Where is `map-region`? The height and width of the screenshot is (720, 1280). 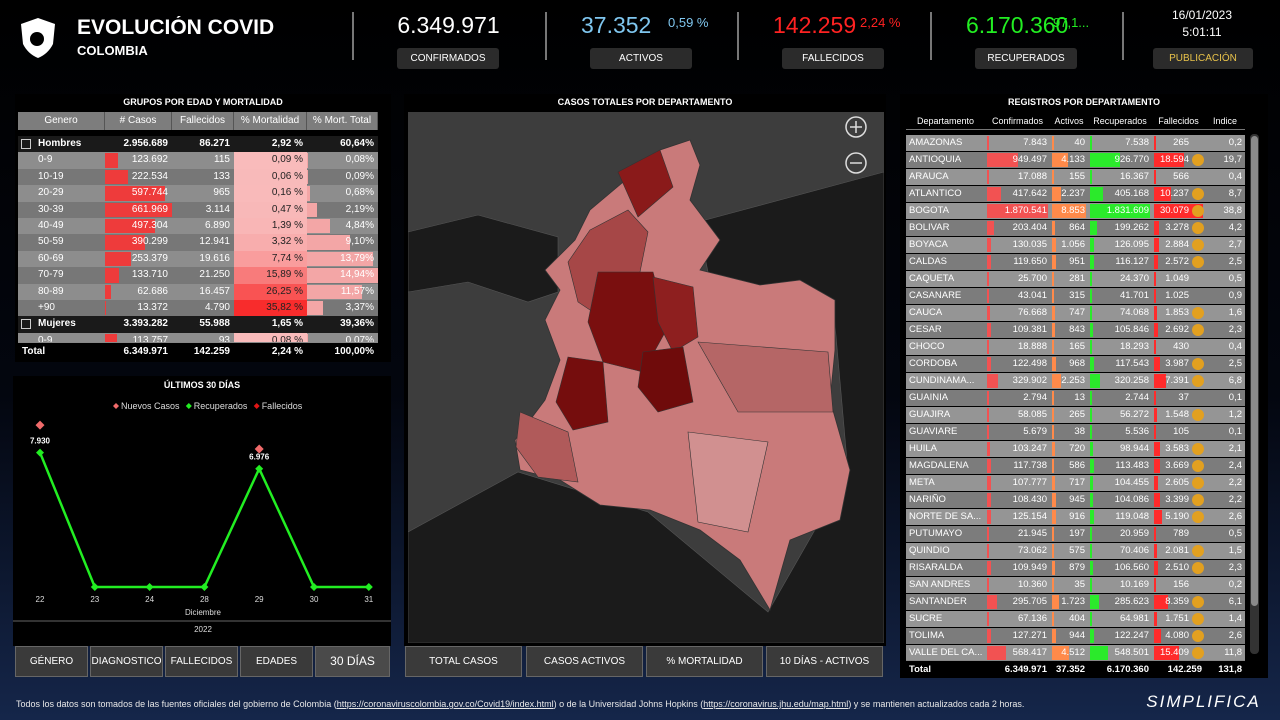 map-region is located at coordinates (728, 482).